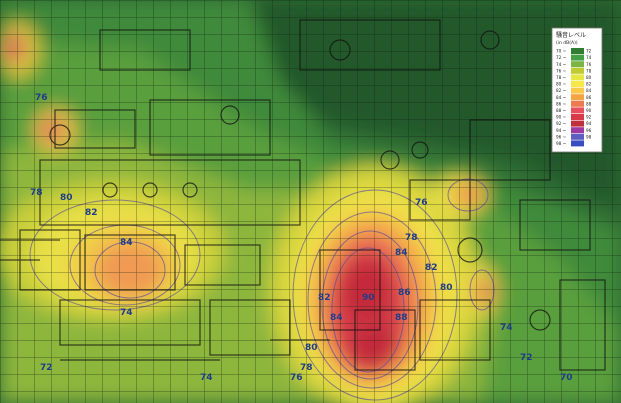 The width and height of the screenshot is (621, 403). I want to click on legend-upper-label: 78, so click(589, 70).